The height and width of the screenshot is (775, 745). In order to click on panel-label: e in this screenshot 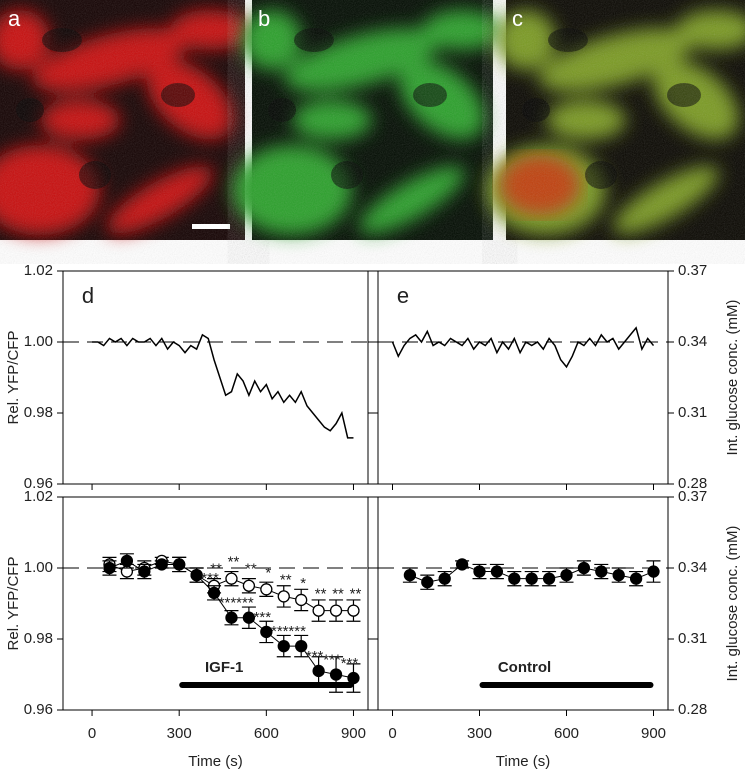, I will do `click(403, 295)`.